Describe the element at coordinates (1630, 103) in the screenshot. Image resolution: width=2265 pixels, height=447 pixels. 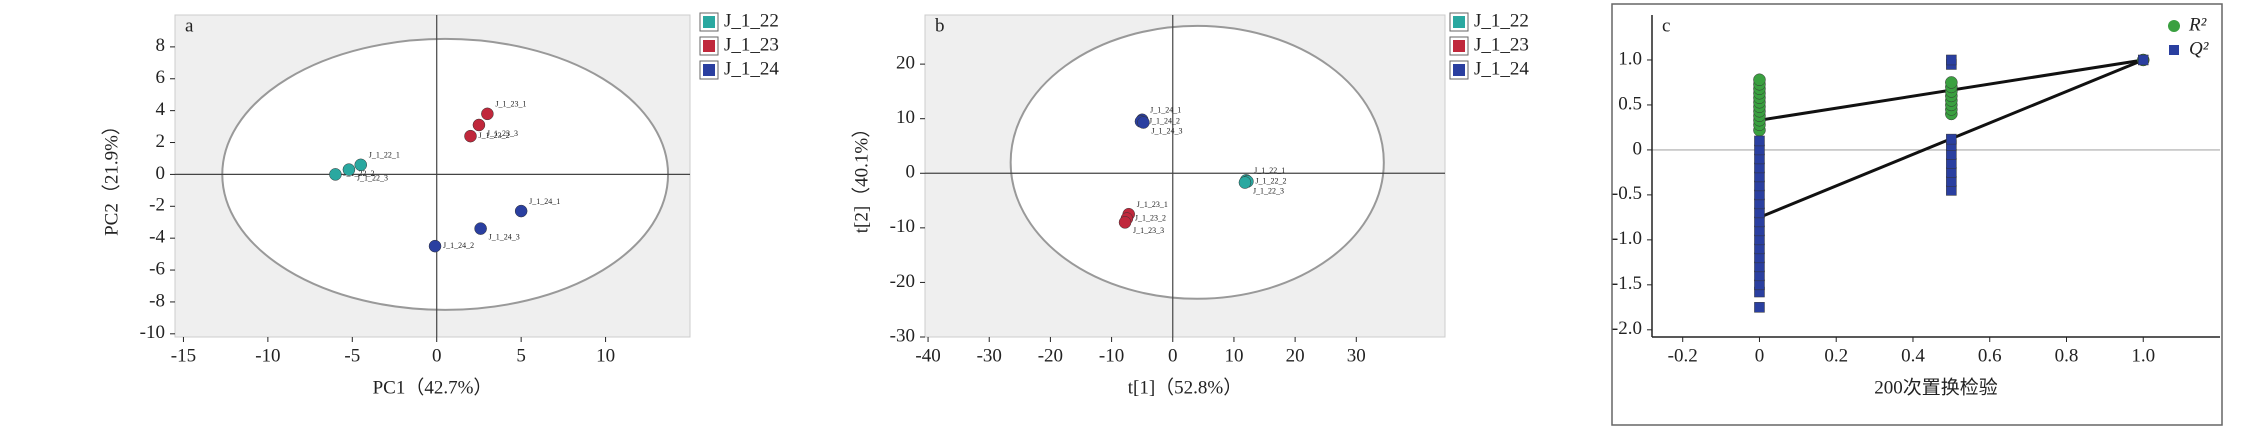
I see `y-tick-label: 0.5` at that location.